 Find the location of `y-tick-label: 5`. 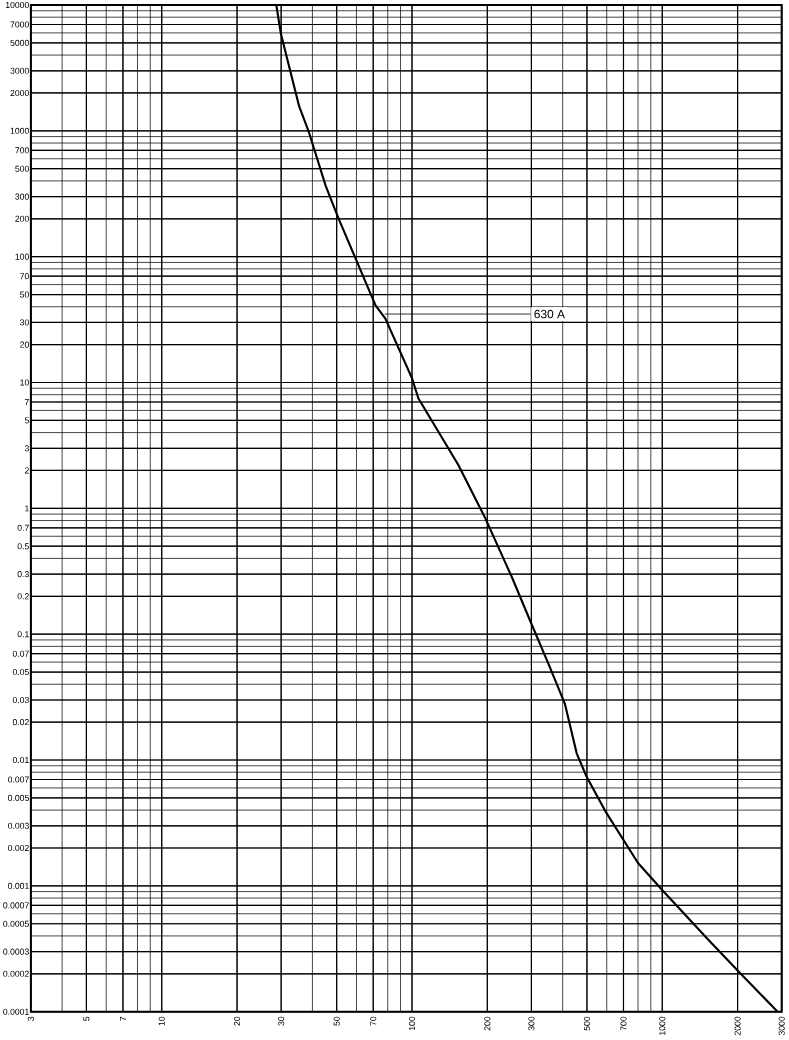

y-tick-label: 5 is located at coordinates (26, 420).